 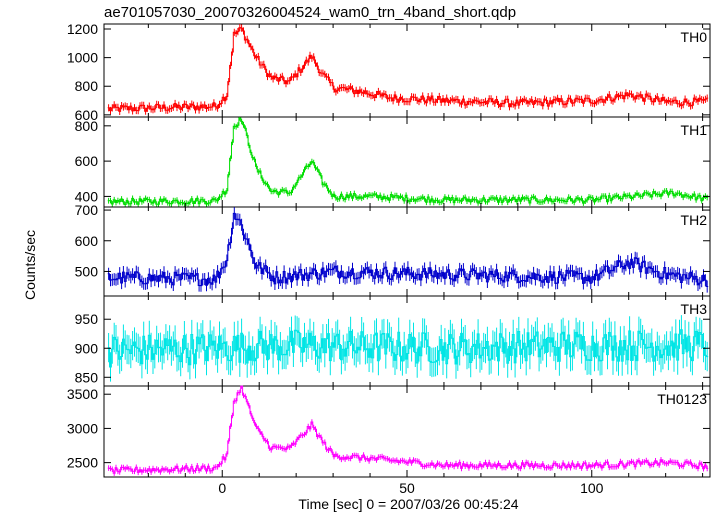 What do you see at coordinates (694, 309) in the screenshot?
I see `panel-label-th3: TH3` at bounding box center [694, 309].